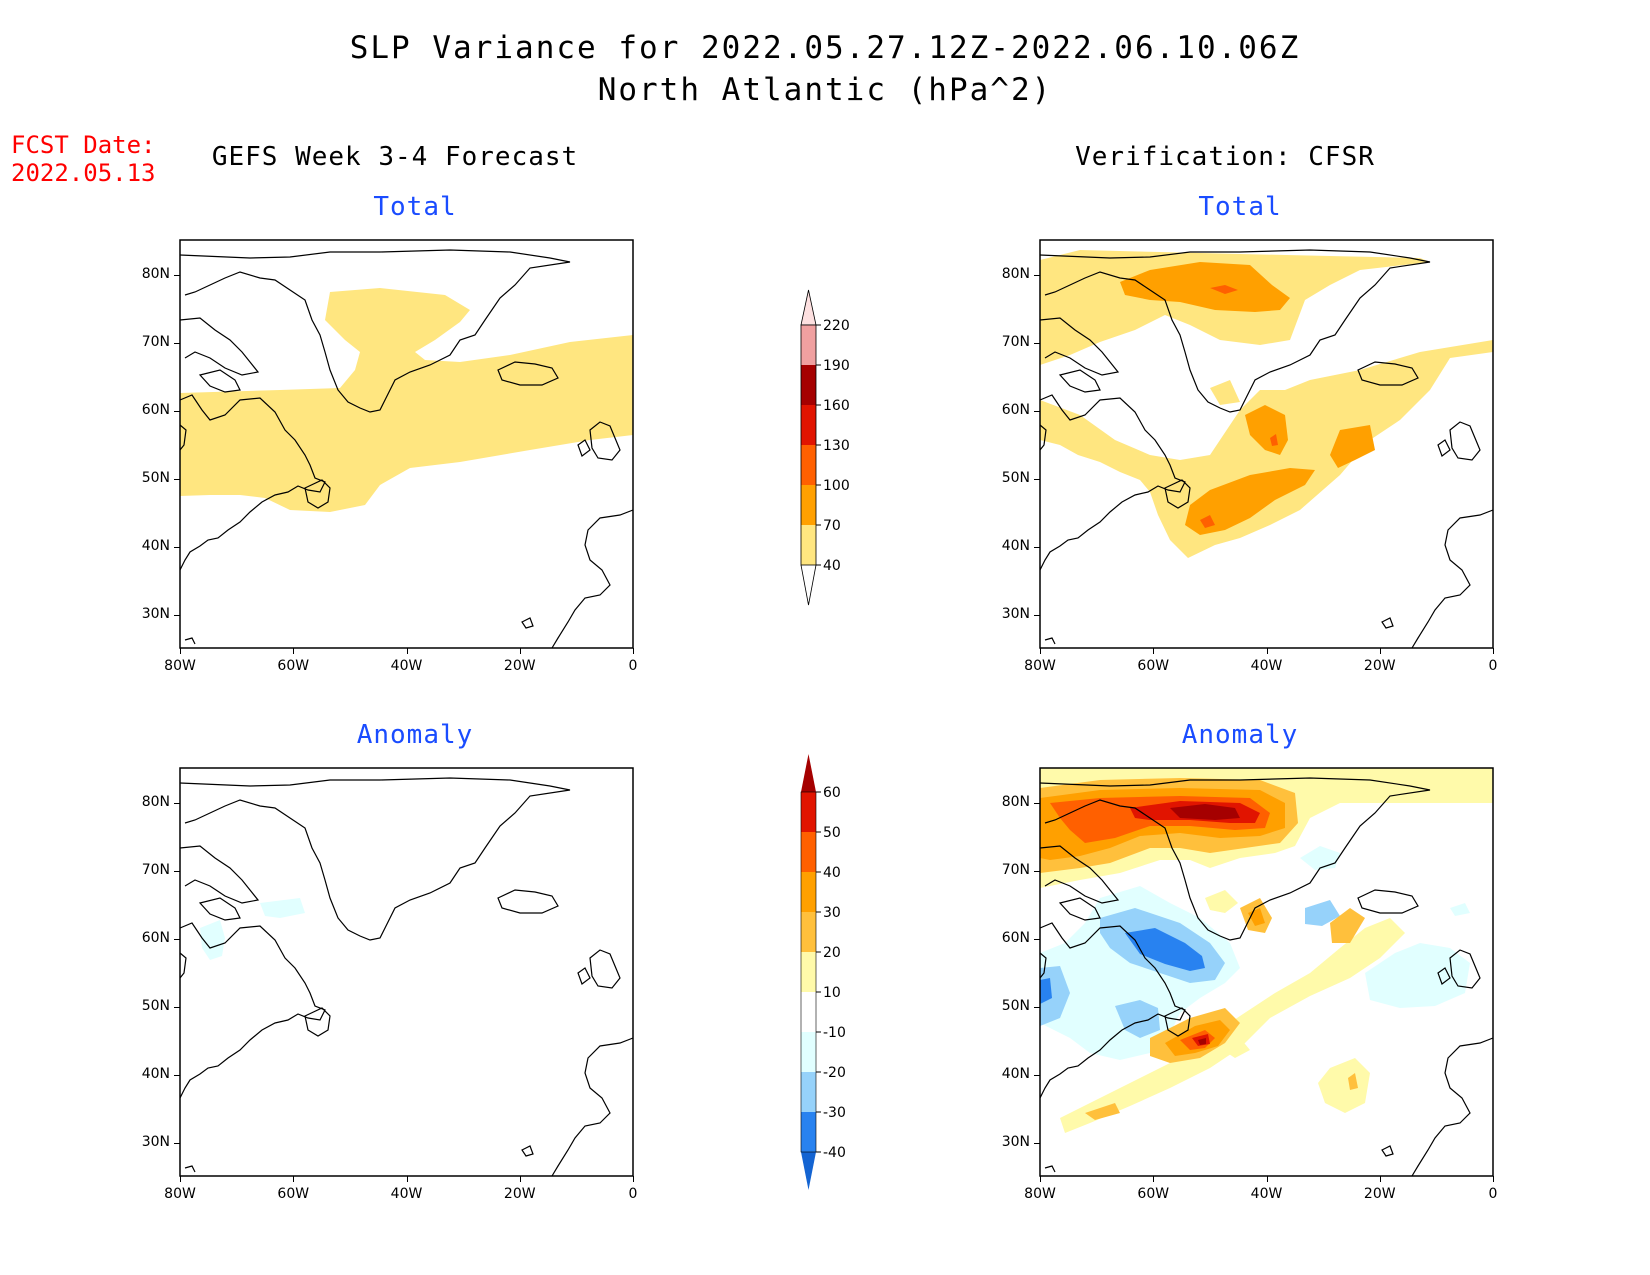 The width and height of the screenshot is (1650, 1275). What do you see at coordinates (836, 366) in the screenshot?
I see `colorbar-total-label: 190` at bounding box center [836, 366].